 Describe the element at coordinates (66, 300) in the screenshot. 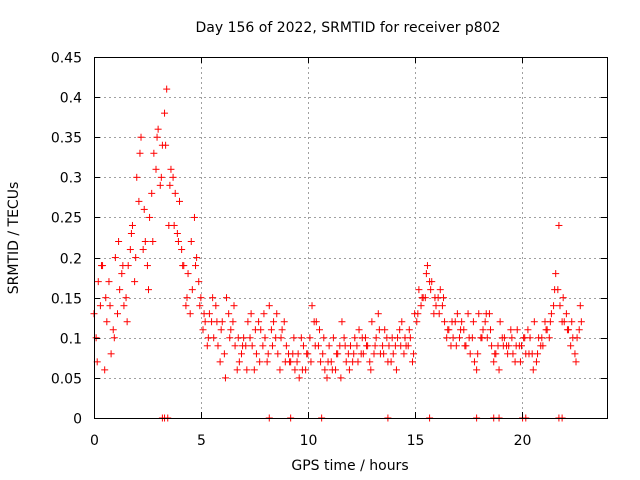

I see `y-tick-label: 0.15` at that location.